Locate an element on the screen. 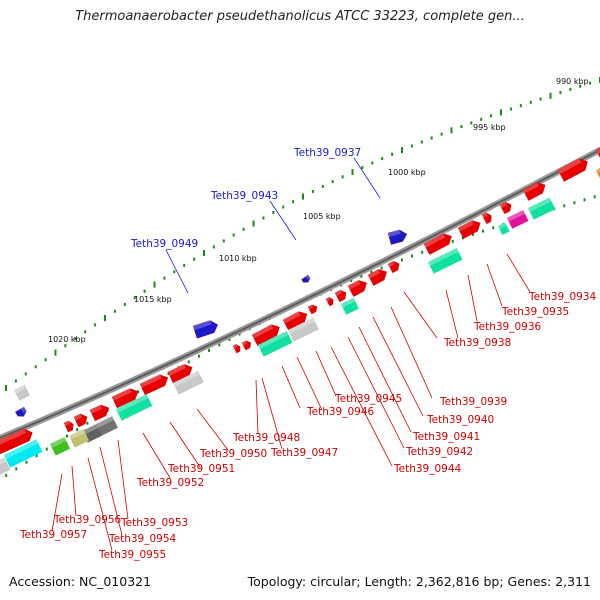 This screenshot has height=600, width=600. gene-label: Teth39_0955 is located at coordinates (132, 555).